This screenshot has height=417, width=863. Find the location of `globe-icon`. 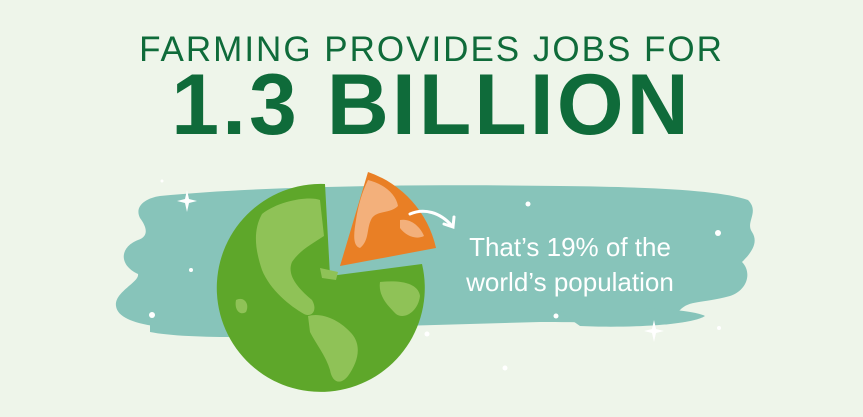

globe-icon is located at coordinates (320, 287).